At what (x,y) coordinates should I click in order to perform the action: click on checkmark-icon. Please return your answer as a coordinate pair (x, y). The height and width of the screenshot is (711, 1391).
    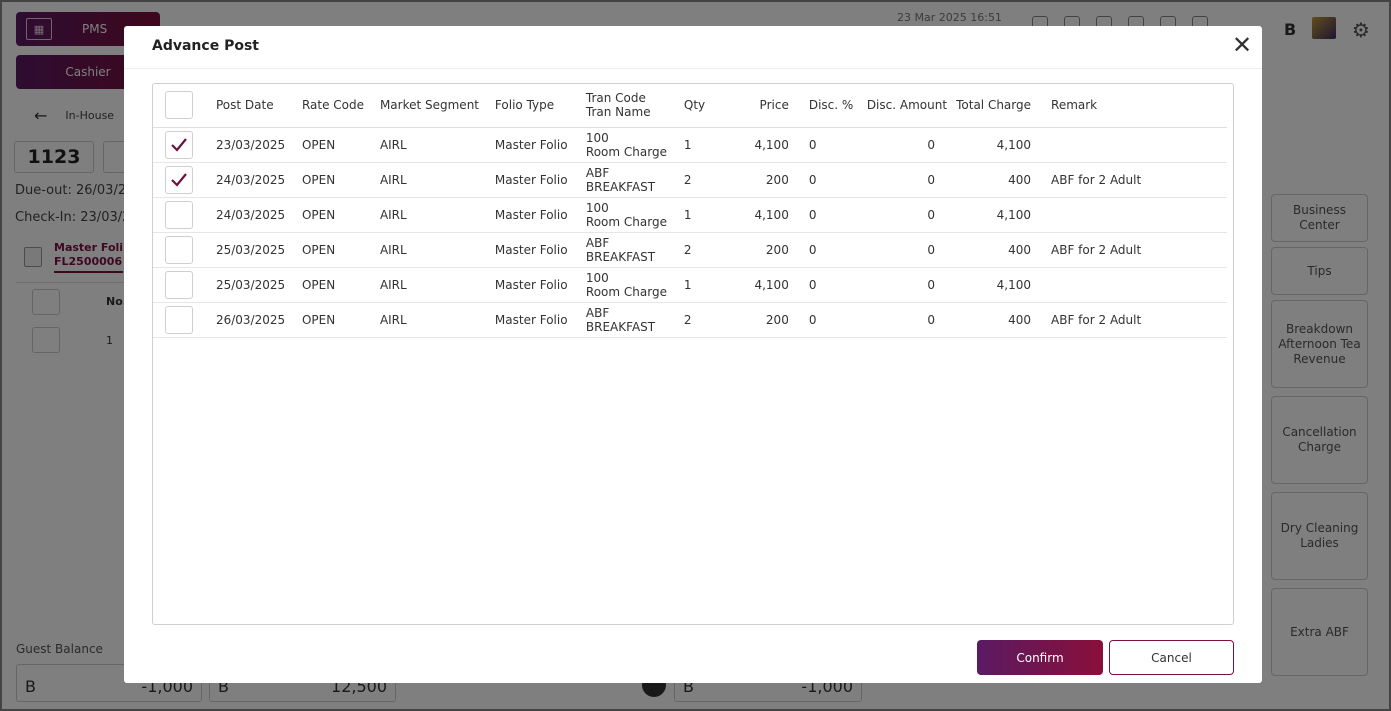
    Looking at the image, I should click on (179, 179).